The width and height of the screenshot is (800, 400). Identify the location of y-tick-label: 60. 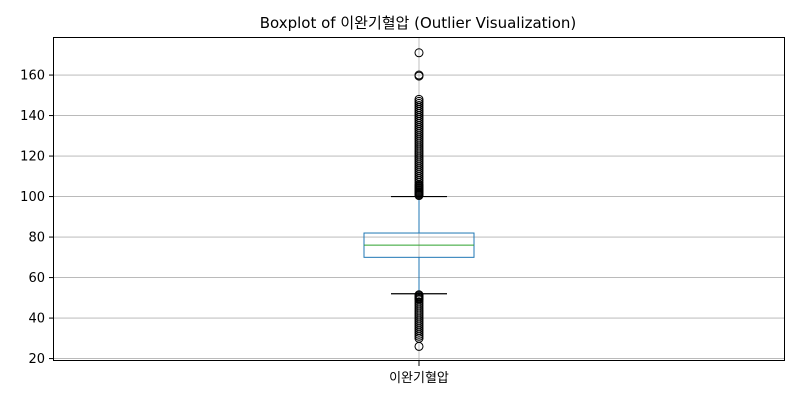
(36, 278).